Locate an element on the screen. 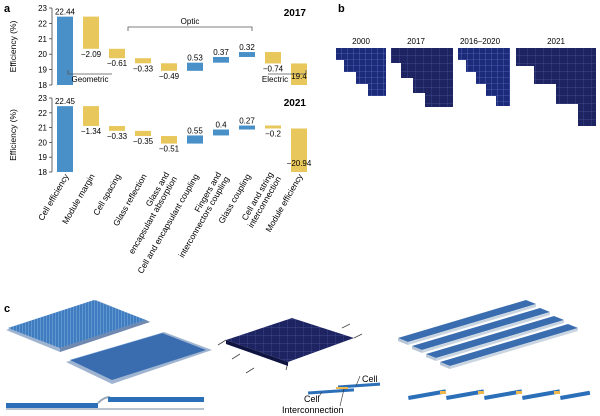 Image resolution: width=600 pixels, height=416 pixels. module-2016-2020 is located at coordinates (484, 77).